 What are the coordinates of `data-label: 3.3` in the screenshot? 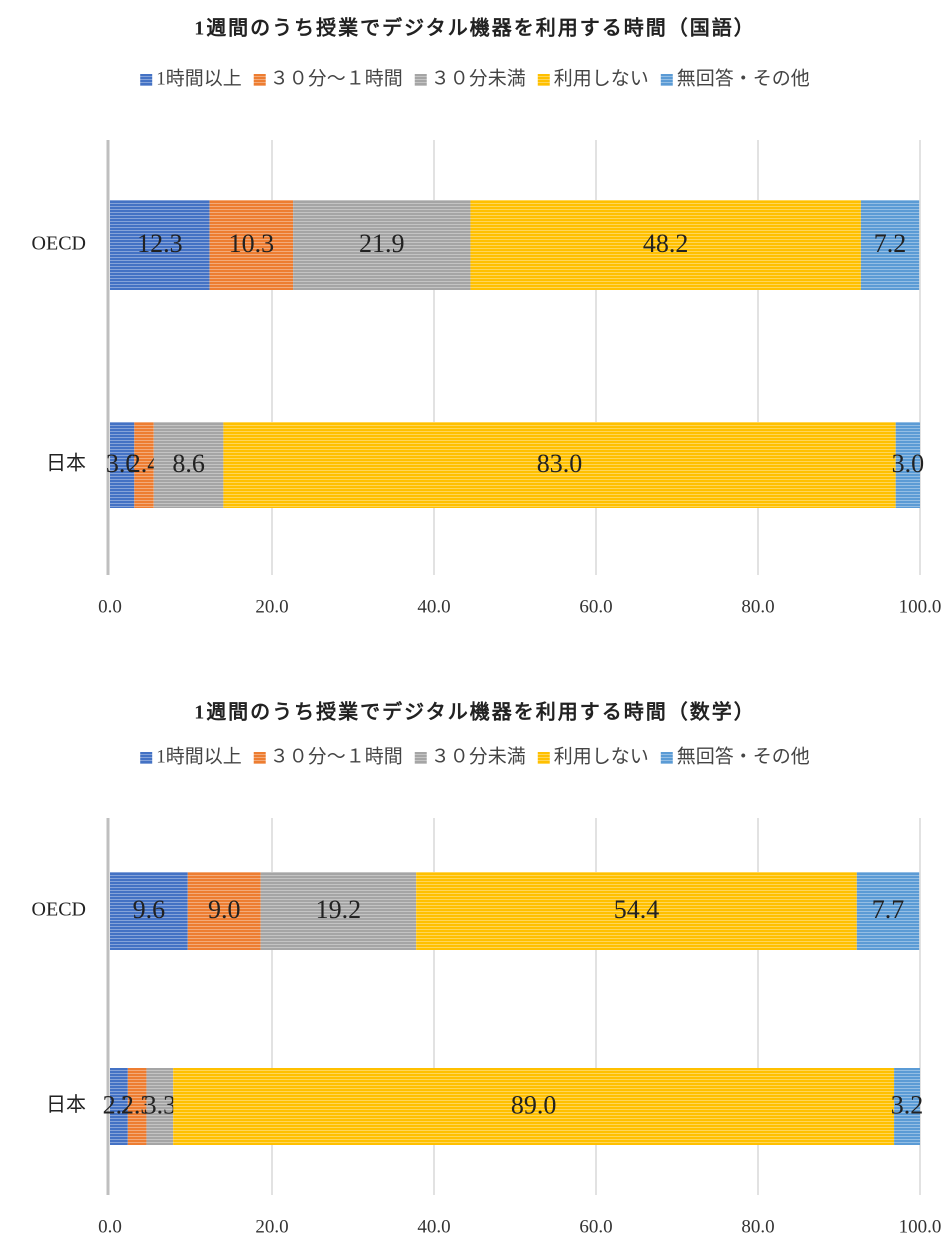 It's located at (160, 1104).